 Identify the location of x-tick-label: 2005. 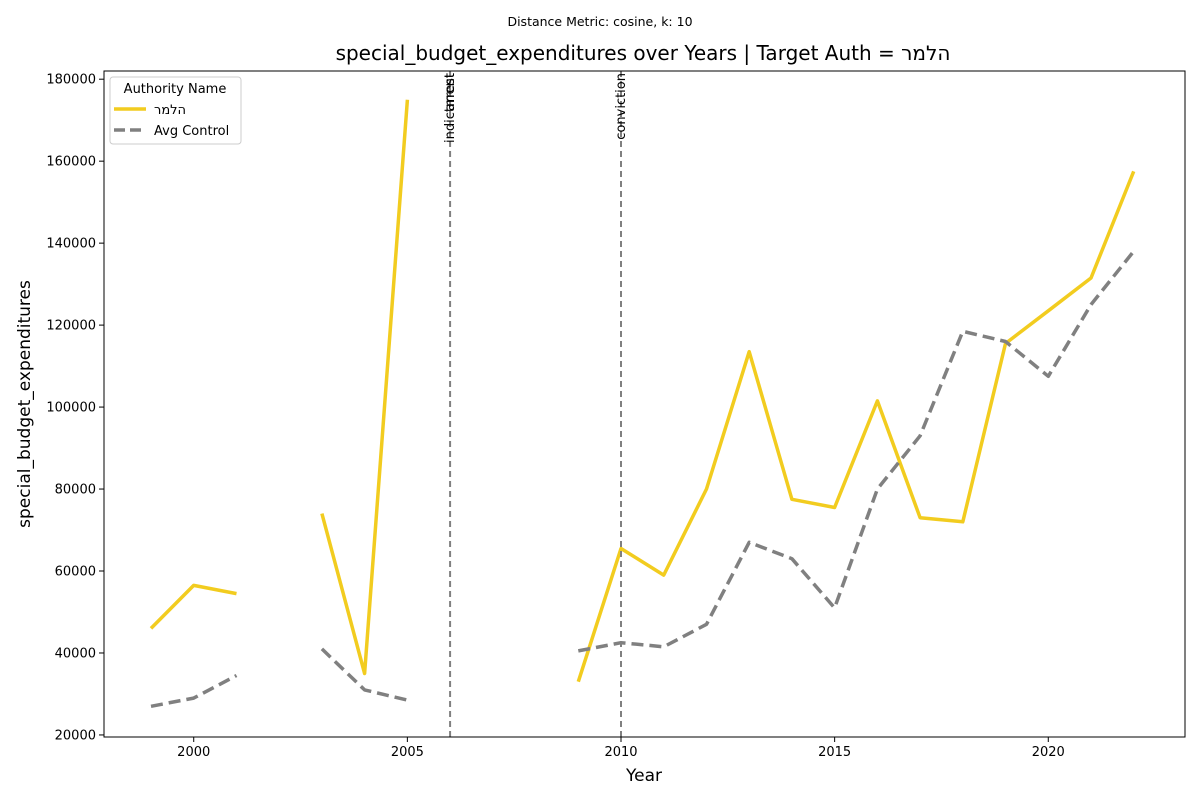
(407, 752).